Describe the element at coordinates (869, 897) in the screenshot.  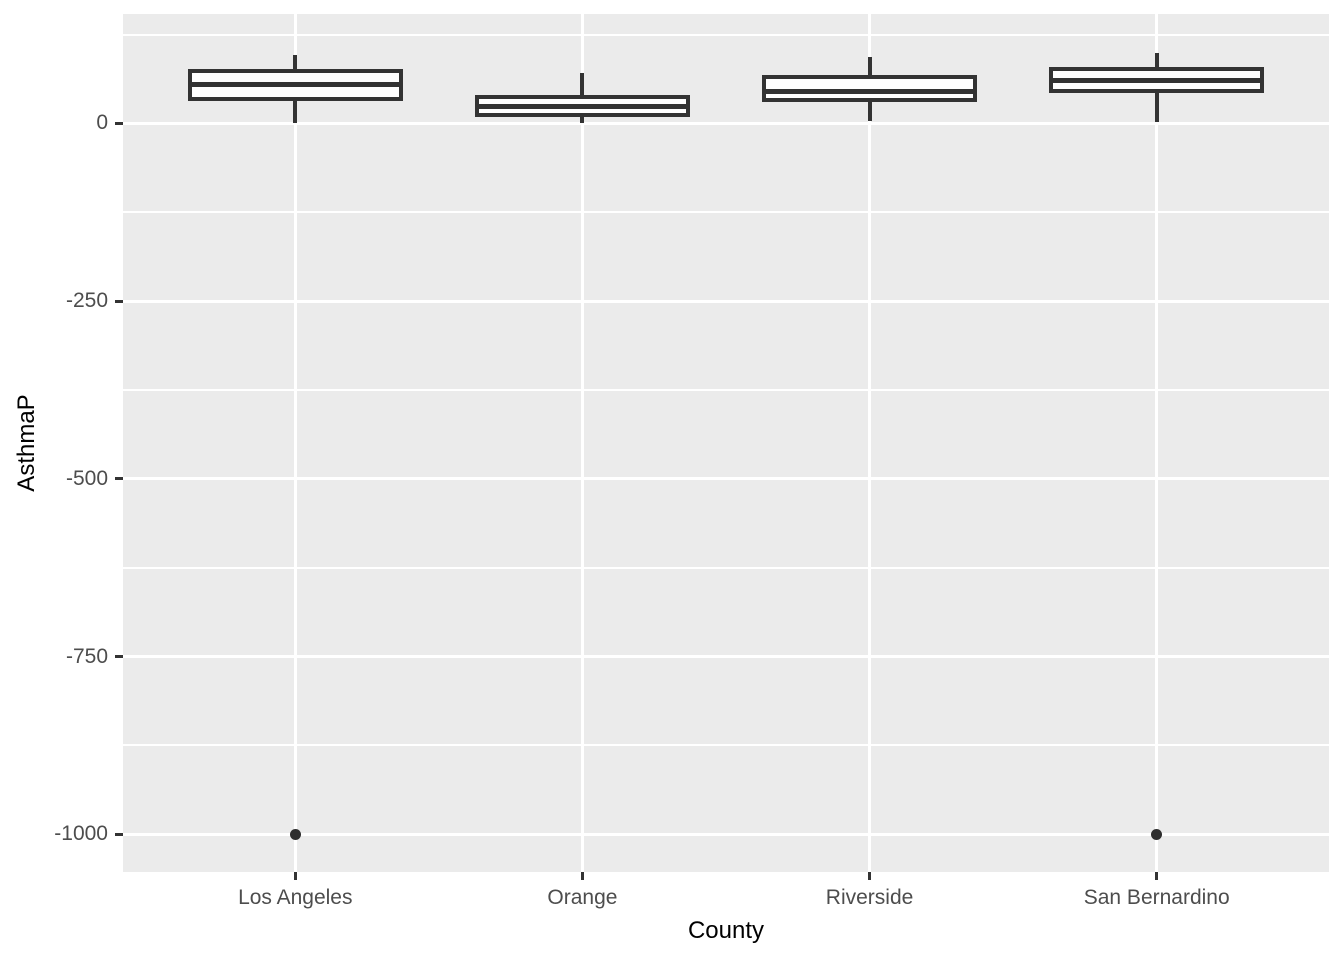
I see `x-tick-label: Riverside` at that location.